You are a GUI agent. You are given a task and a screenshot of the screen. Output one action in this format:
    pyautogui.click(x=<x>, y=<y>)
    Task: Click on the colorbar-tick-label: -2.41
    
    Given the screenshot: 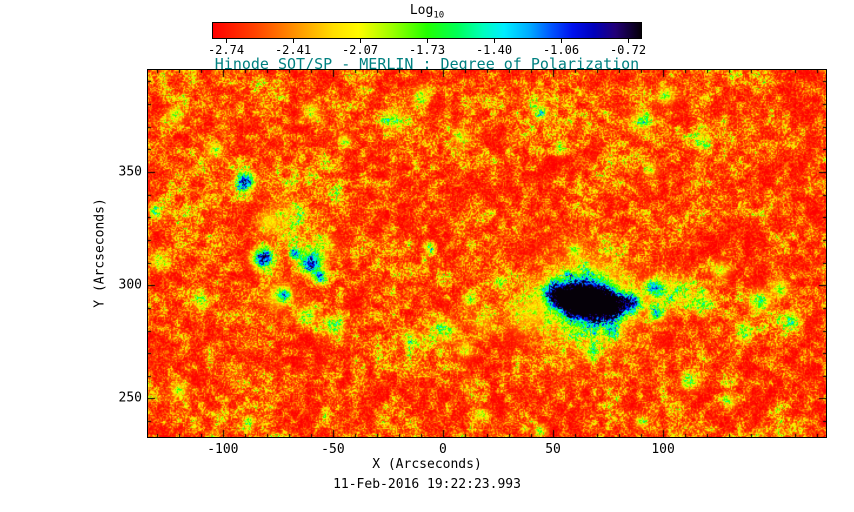 What is the action you would take?
    pyautogui.click(x=293, y=50)
    